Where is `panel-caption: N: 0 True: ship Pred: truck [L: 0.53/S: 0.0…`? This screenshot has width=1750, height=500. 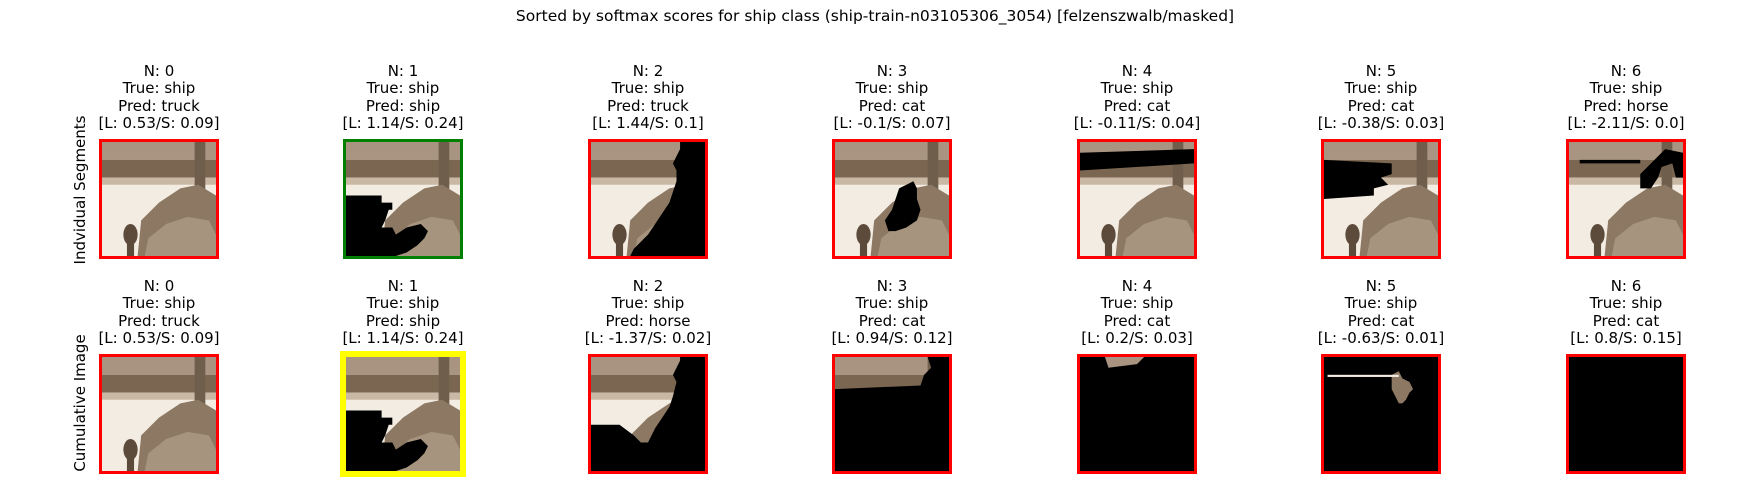 panel-caption: N: 0 True: ship Pred: truck [L: 0.53/S: 0.0… is located at coordinates (159, 312).